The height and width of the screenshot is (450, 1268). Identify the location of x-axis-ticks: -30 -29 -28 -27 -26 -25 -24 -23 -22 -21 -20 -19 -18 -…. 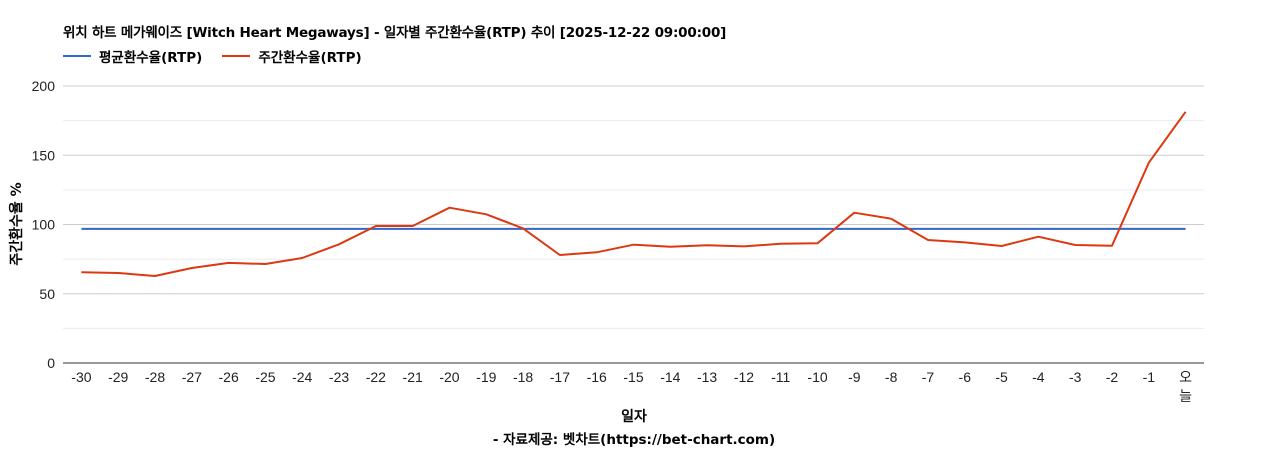
(631, 386).